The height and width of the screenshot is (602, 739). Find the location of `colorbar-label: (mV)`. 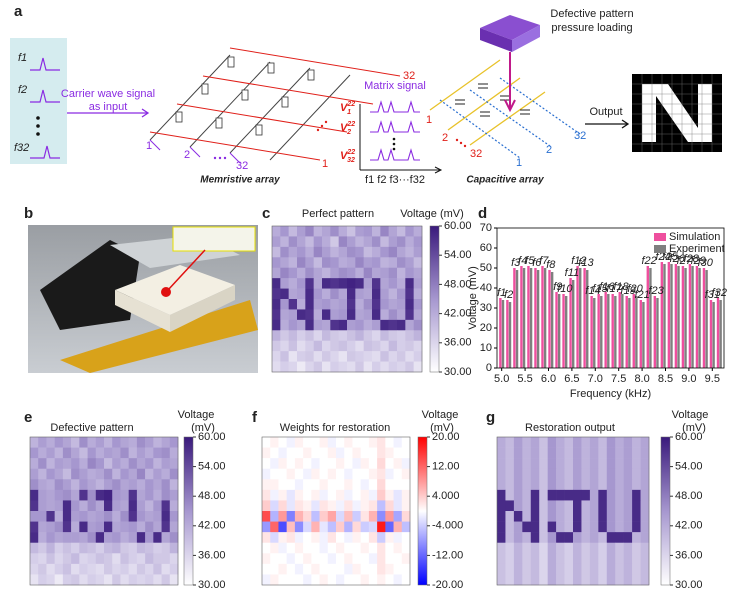

colorbar-label: (mV) is located at coordinates (442, 428).